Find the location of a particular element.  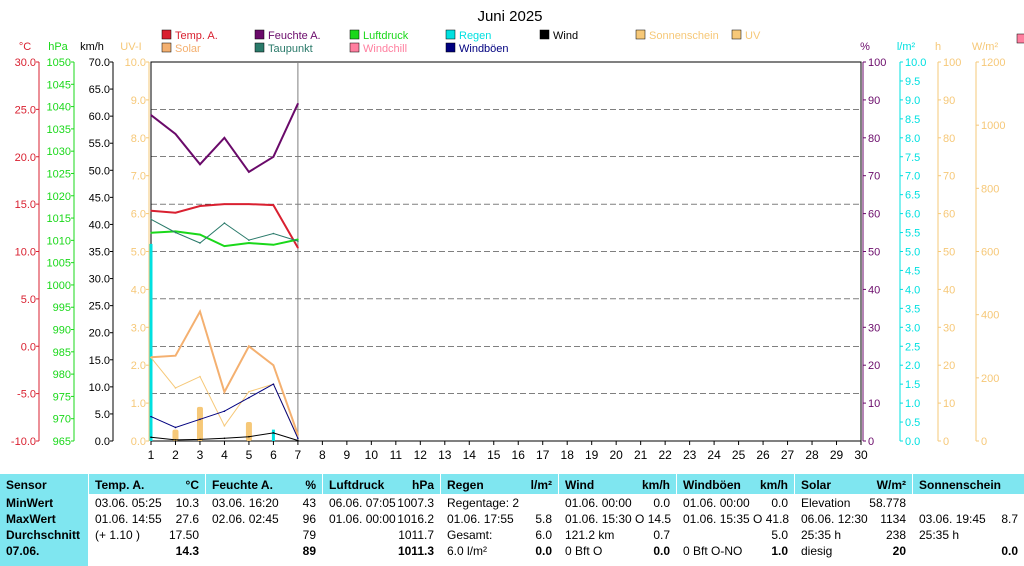

x-tick-label: 29 is located at coordinates (837, 455).